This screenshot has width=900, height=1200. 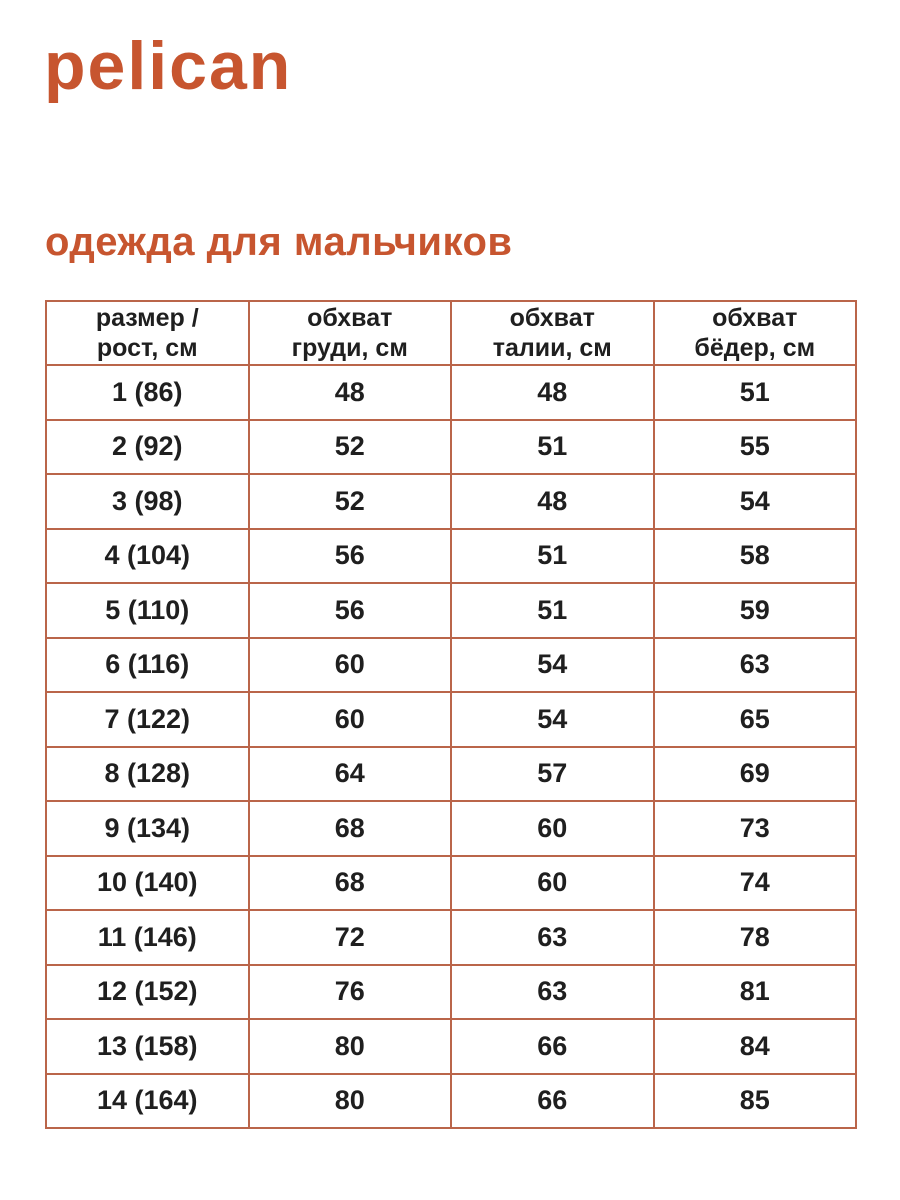 What do you see at coordinates (754, 882) in the screenshot?
I see `hips-cell: 74` at bounding box center [754, 882].